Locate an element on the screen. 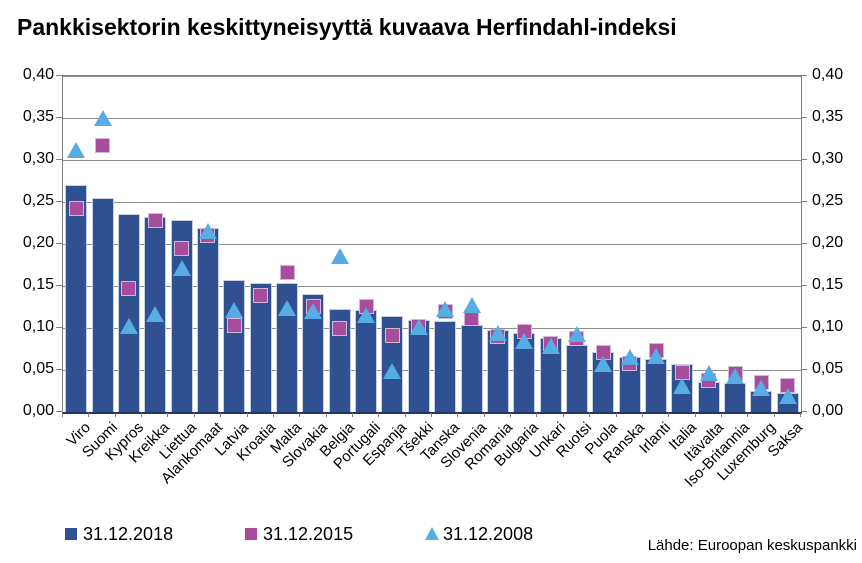 This screenshot has height=563, width=862. y-axis-label-right: 0,00 is located at coordinates (828, 410).